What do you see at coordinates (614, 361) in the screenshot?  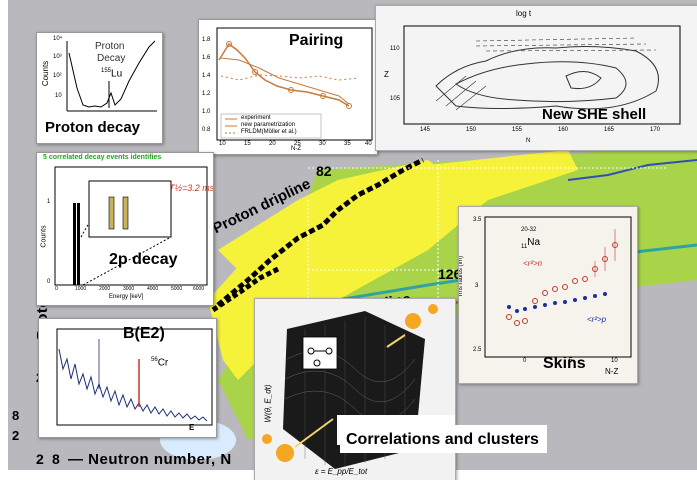 I see `skins-xtick-3: 10` at bounding box center [614, 361].